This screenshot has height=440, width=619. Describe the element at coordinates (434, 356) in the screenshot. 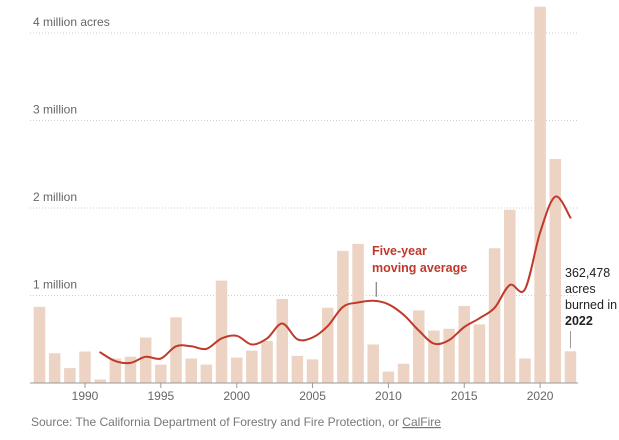

I see `bar-2013` at that location.